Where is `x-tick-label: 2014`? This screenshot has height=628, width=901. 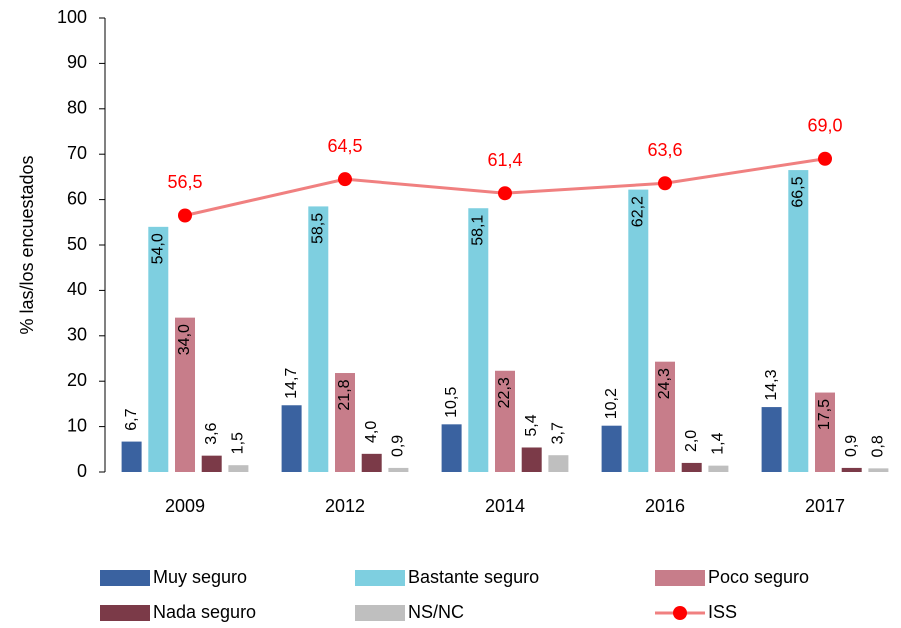
x-tick-label: 2014 is located at coordinates (505, 506).